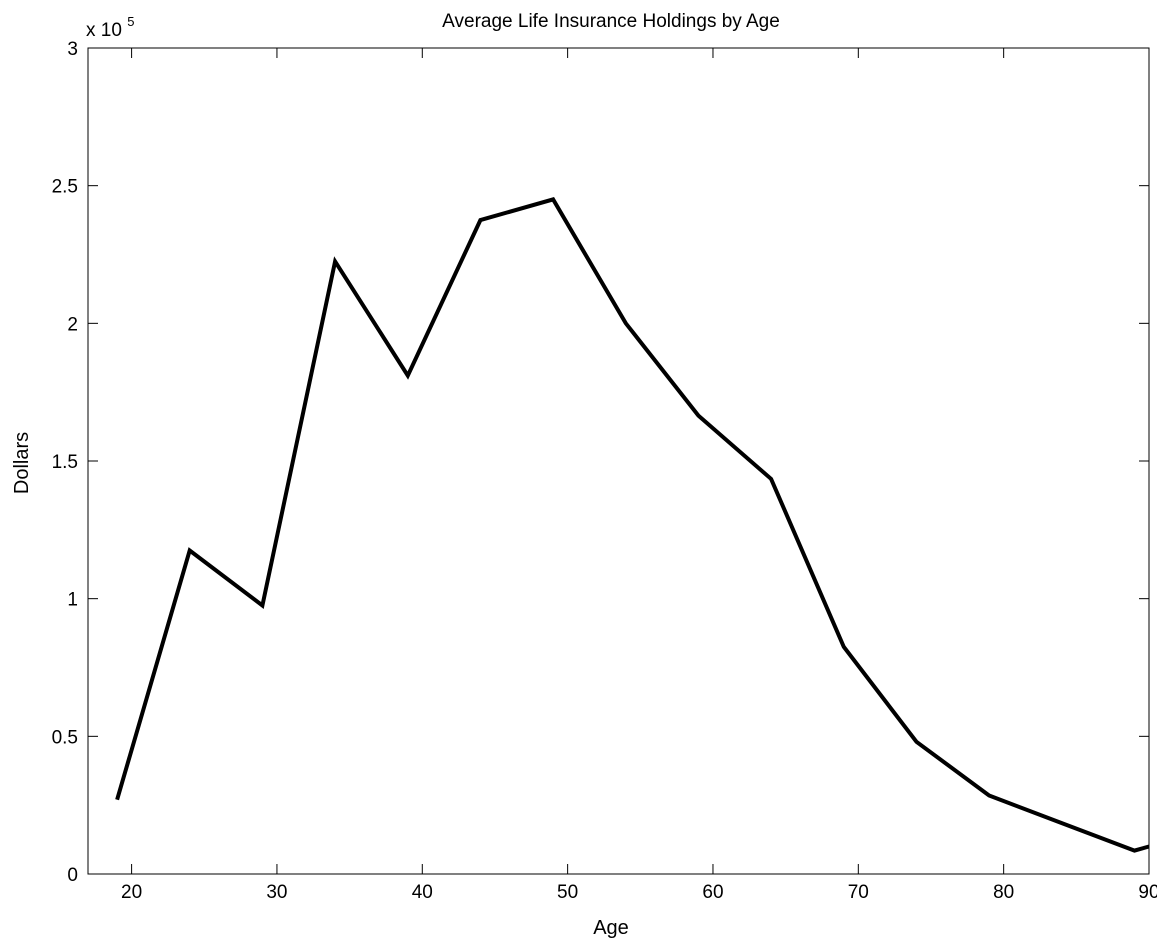  What do you see at coordinates (65, 462) in the screenshot?
I see `y-tick-label: 1.5` at bounding box center [65, 462].